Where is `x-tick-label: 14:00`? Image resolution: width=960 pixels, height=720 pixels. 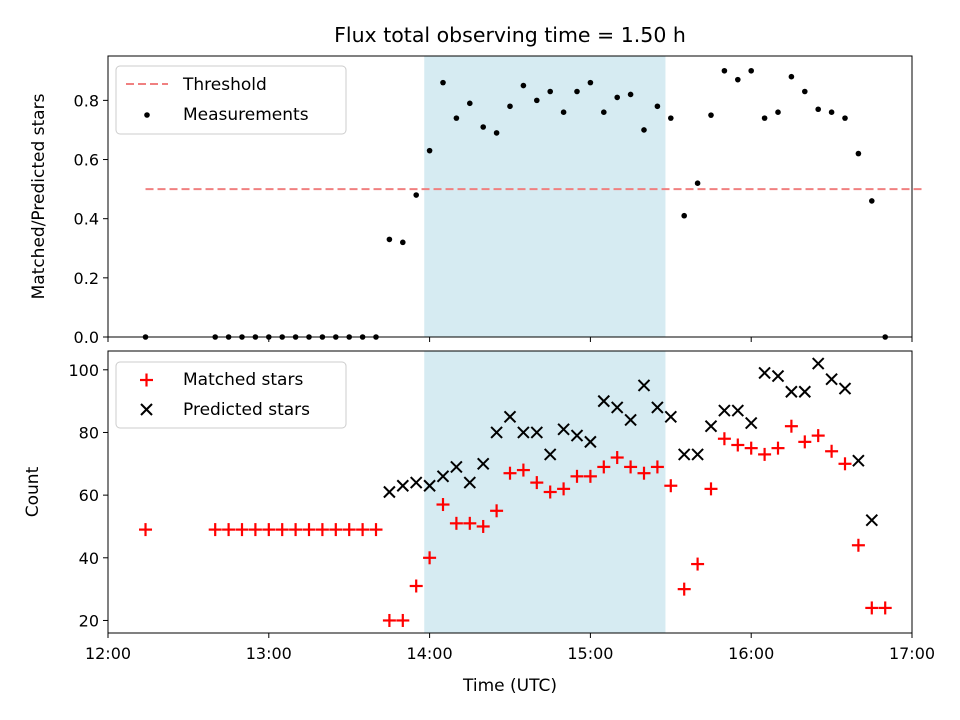
x-tick-label: 14:00 is located at coordinates (430, 653).